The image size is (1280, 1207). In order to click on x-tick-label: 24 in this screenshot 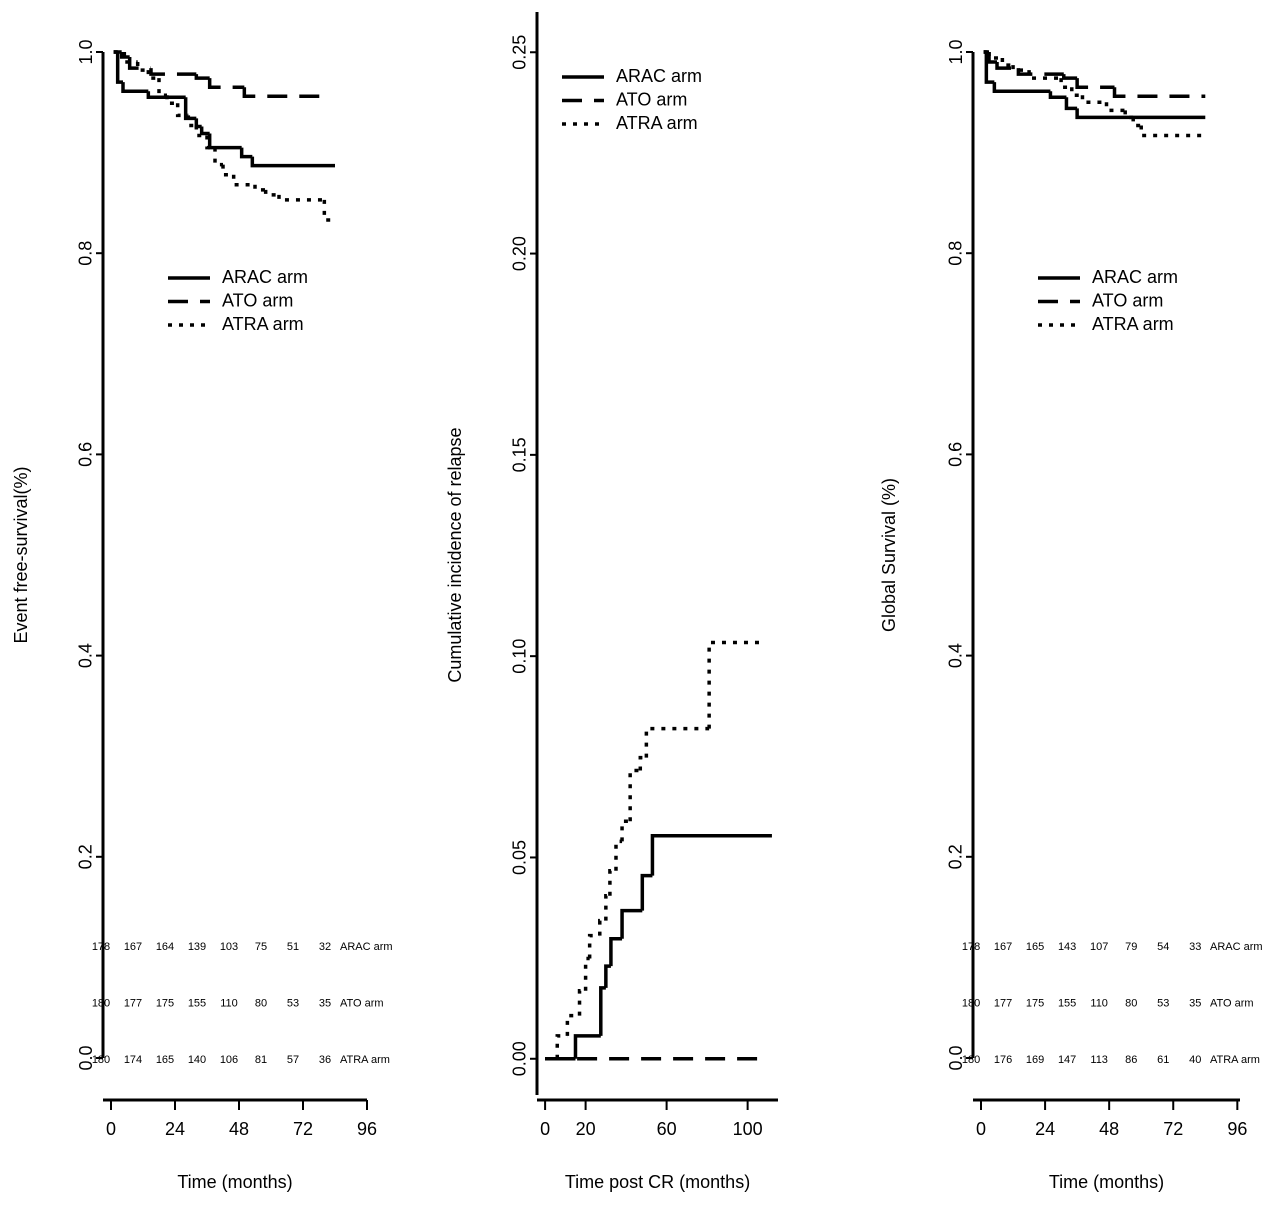, I will do `click(175, 1129)`.